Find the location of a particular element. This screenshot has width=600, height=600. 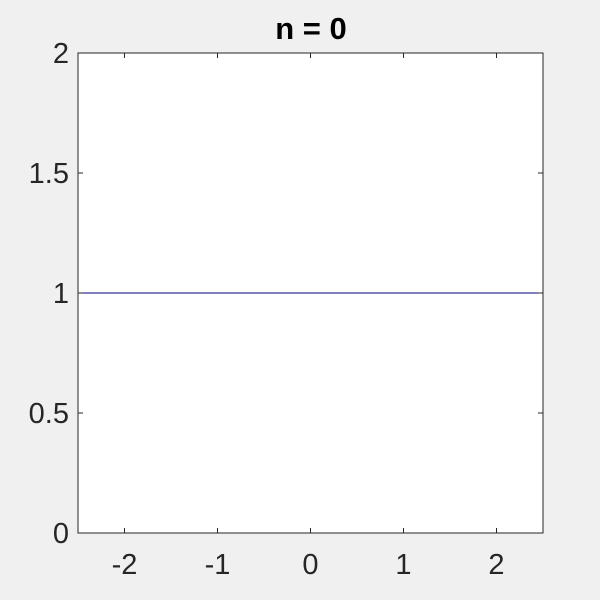

y-tick-label: 1 is located at coordinates (61, 294).